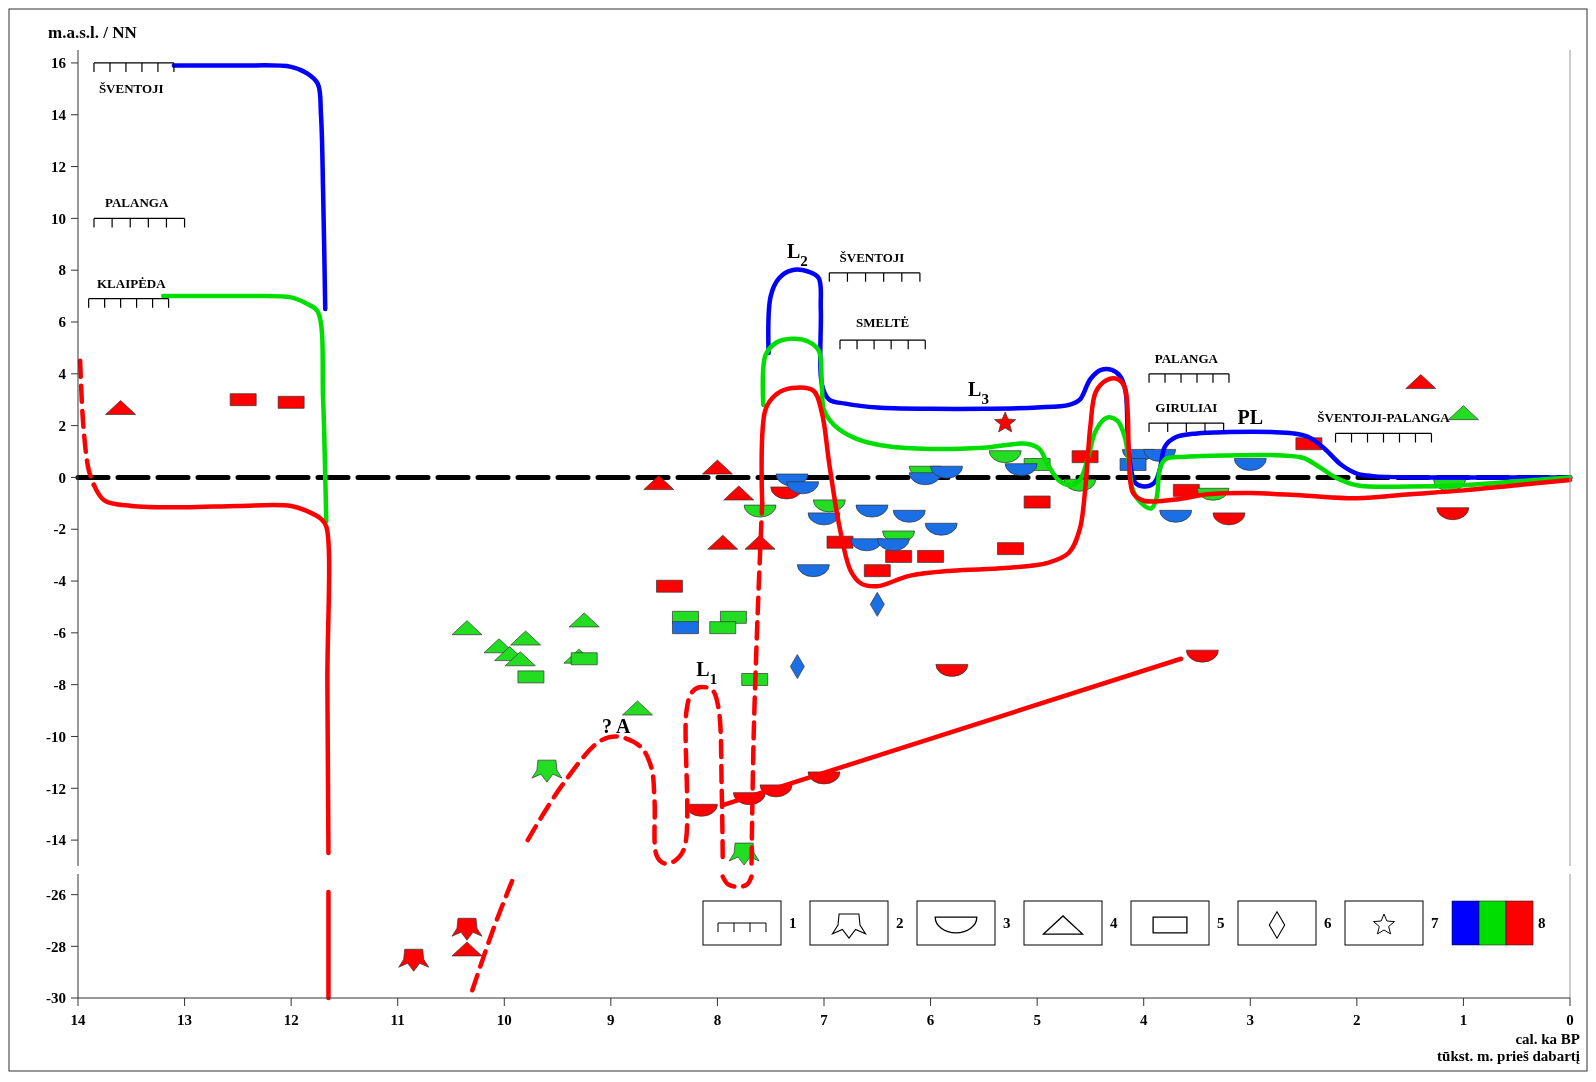 The height and width of the screenshot is (1082, 1596). I want to click on x-tick-label: 10, so click(504, 1020).